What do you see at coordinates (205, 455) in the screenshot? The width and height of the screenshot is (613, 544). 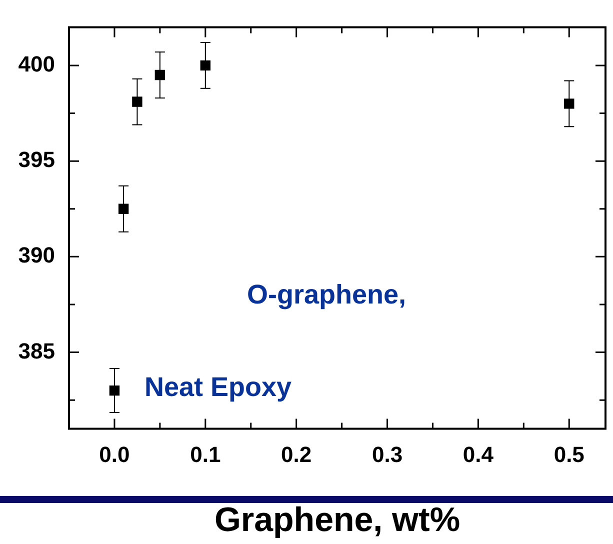 I see `x-tick-label: 0.1` at bounding box center [205, 455].